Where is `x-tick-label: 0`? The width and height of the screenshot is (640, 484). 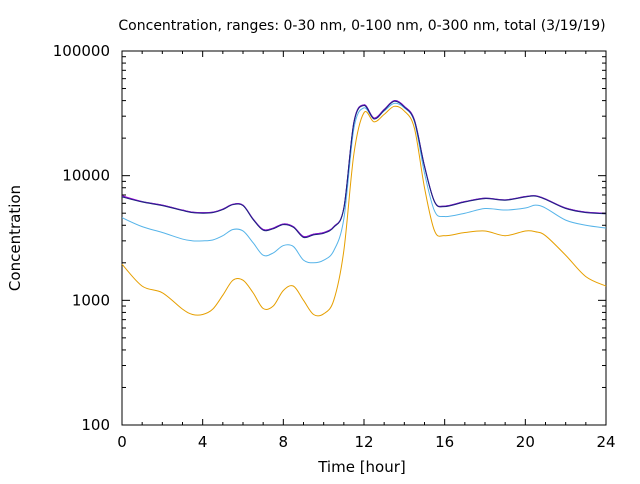
x-tick-label: 0 is located at coordinates (122, 442).